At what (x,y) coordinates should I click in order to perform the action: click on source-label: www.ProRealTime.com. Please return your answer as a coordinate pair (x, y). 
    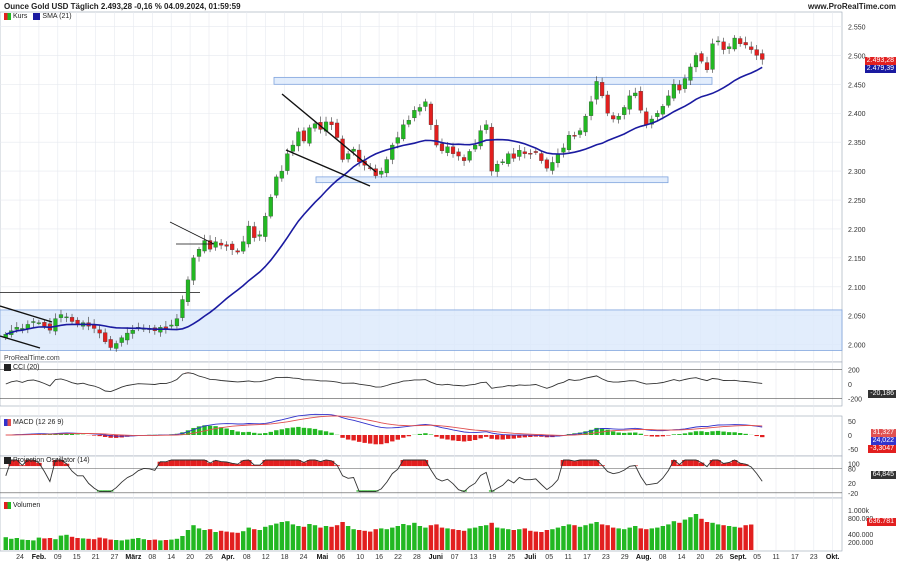
    Looking at the image, I should click on (851, 6).